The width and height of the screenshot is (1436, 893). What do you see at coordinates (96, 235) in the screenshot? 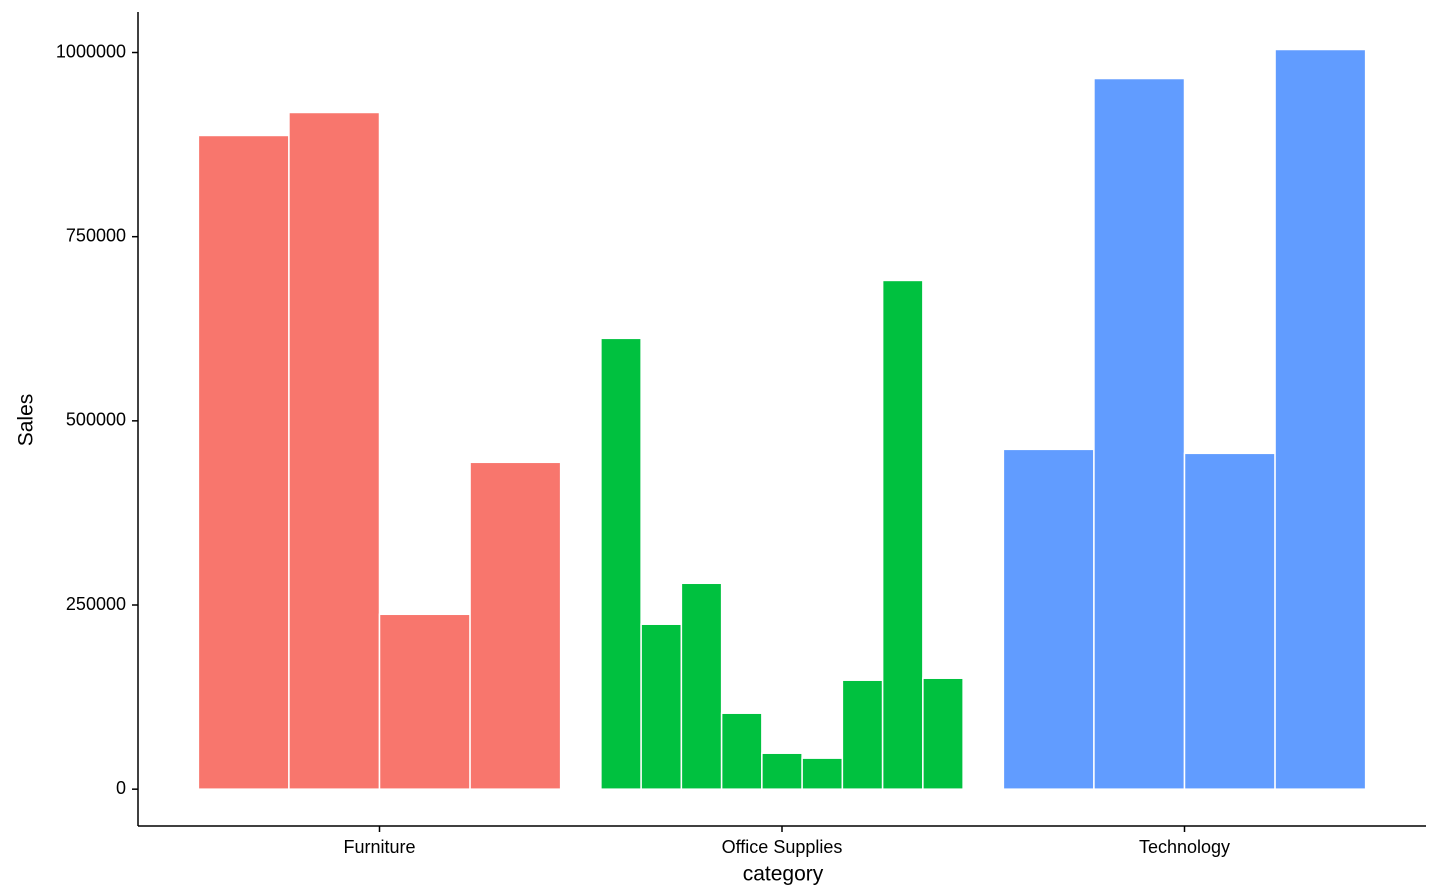
I see `y-tick-label: 750000` at bounding box center [96, 235].